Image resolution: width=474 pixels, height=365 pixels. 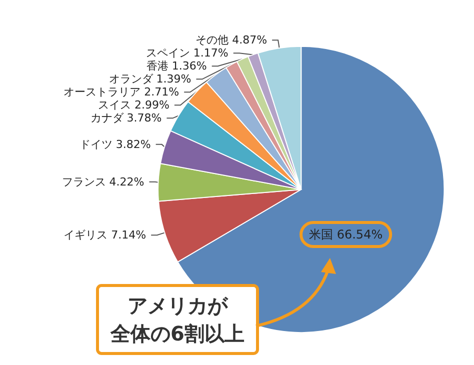 I want to click on slice-label: ドイツ 3.82%, so click(x=115, y=144).